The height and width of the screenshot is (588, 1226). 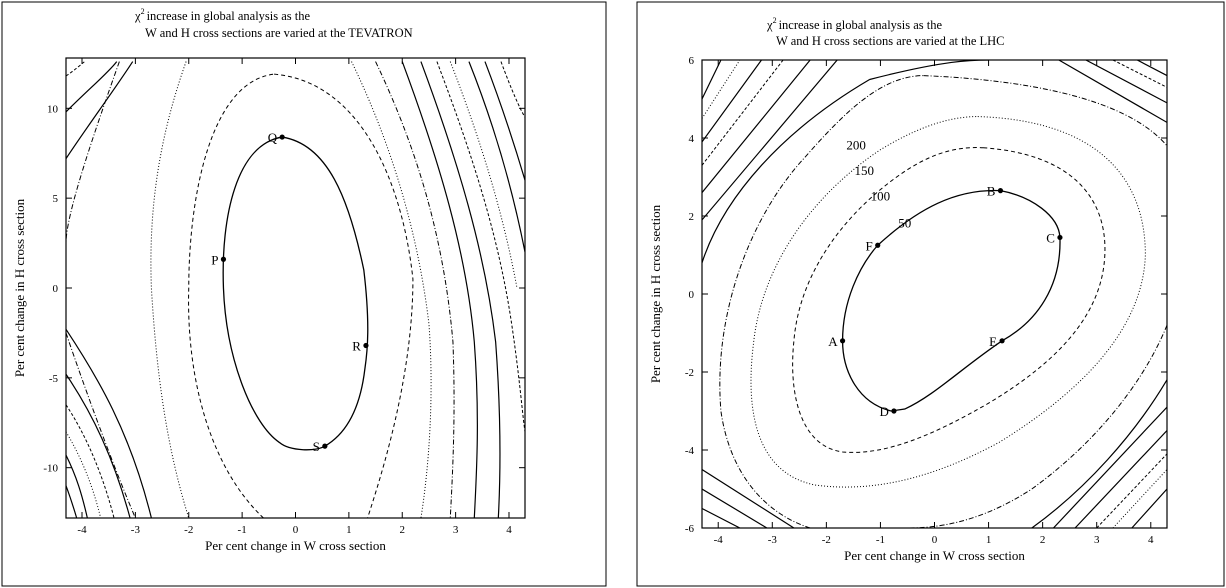 I want to click on y-tick-label: -10, so click(x=50, y=469).